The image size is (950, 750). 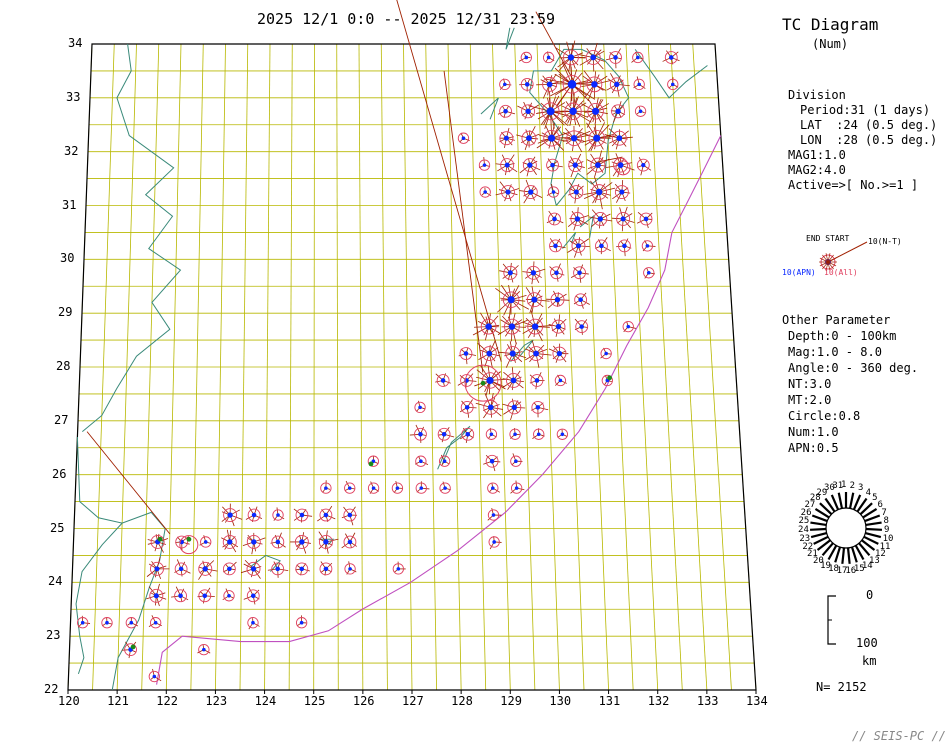 What do you see at coordinates (810, 384) in the screenshot?
I see `other-line: NT:3.0` at bounding box center [810, 384].